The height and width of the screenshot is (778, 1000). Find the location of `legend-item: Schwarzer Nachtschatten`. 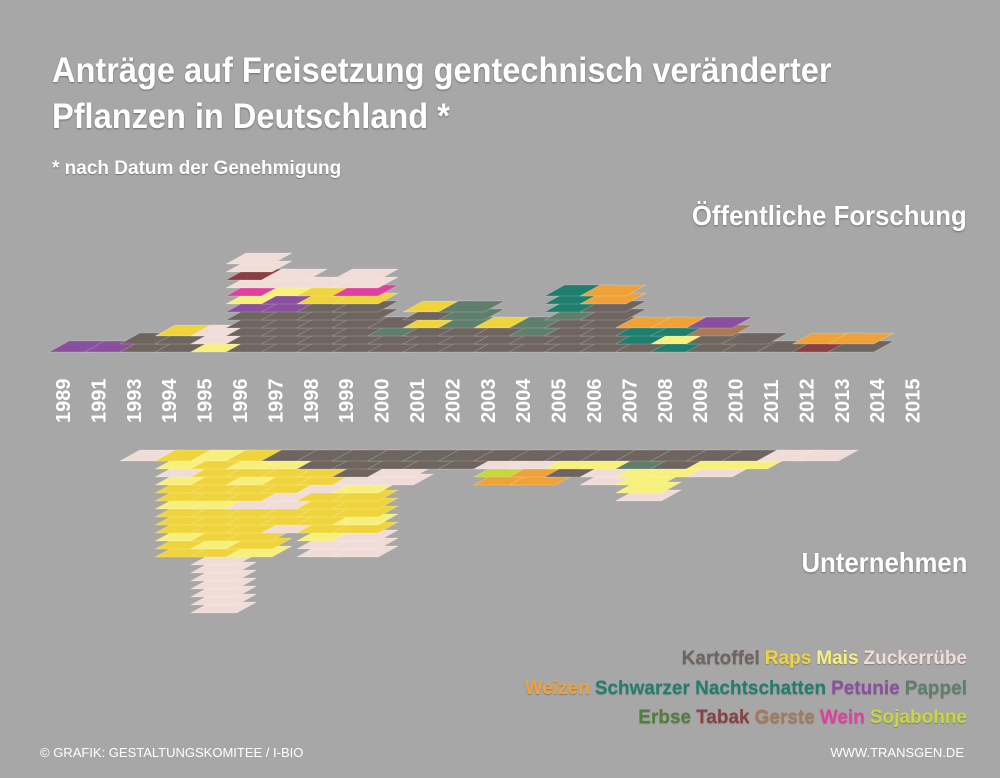

legend-item: Schwarzer Nachtschatten is located at coordinates (710, 688).